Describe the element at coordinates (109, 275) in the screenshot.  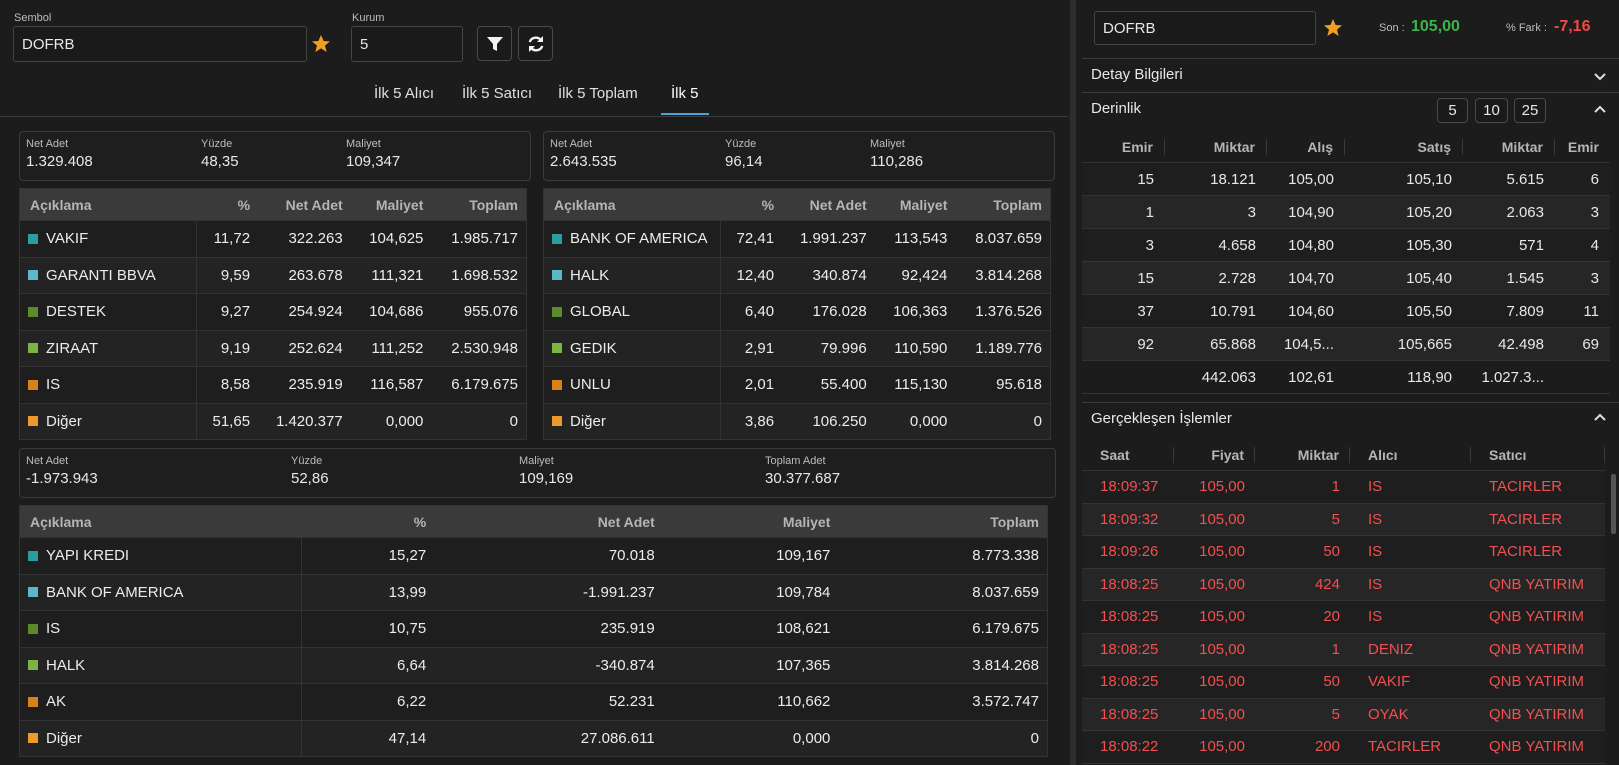
I see `table-cell: GARANTI BBVA` at that location.